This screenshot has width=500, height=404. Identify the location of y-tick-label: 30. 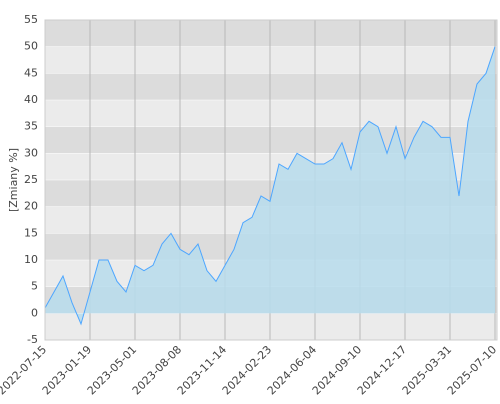
(31, 152).